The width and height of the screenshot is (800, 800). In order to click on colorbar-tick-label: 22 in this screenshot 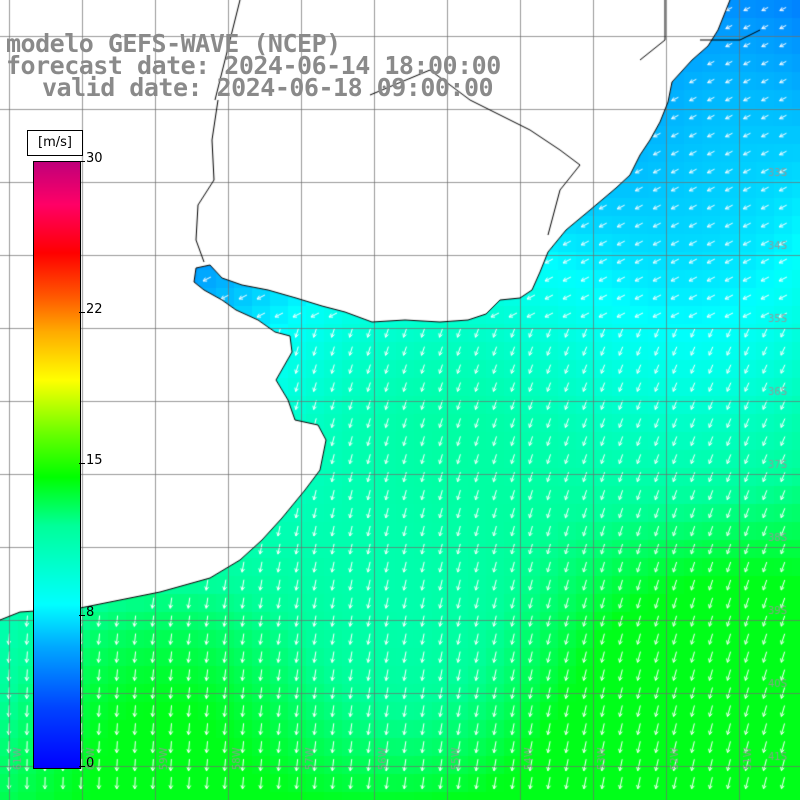, I will do `click(94, 309)`.